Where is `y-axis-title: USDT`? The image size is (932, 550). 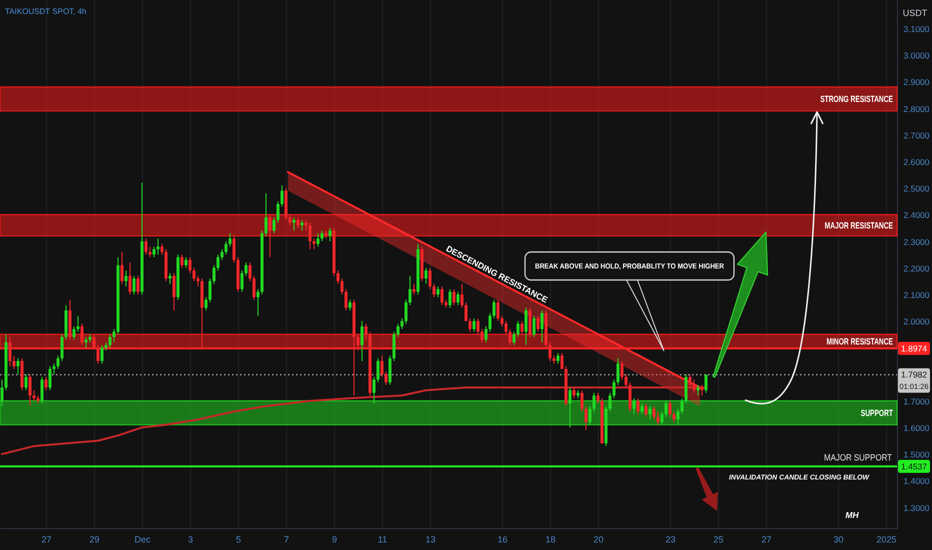 y-axis-title: USDT is located at coordinates (915, 13).